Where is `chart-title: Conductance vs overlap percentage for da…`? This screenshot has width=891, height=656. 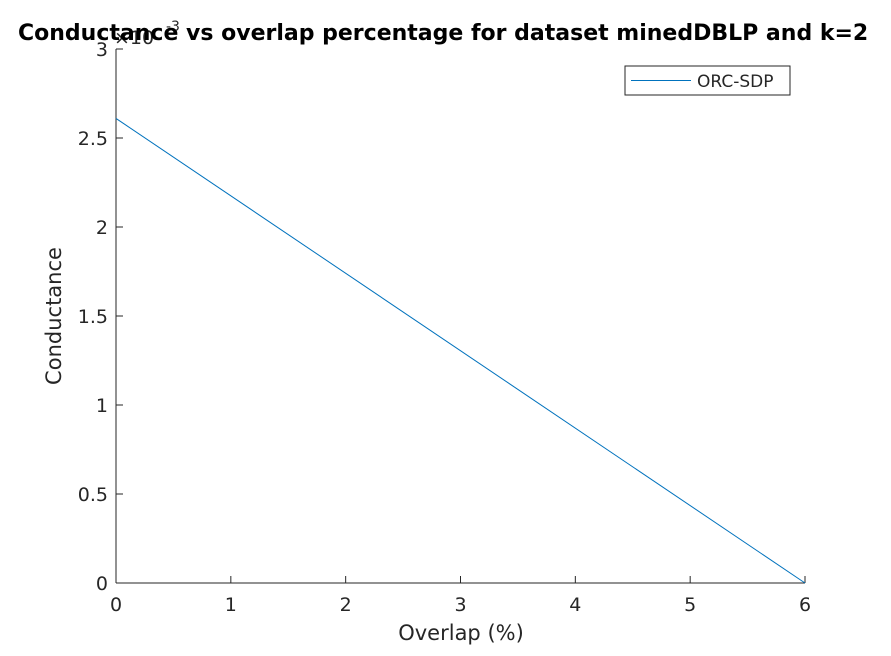
chart-title: Conductance vs overlap percentage for da… is located at coordinates (443, 33).